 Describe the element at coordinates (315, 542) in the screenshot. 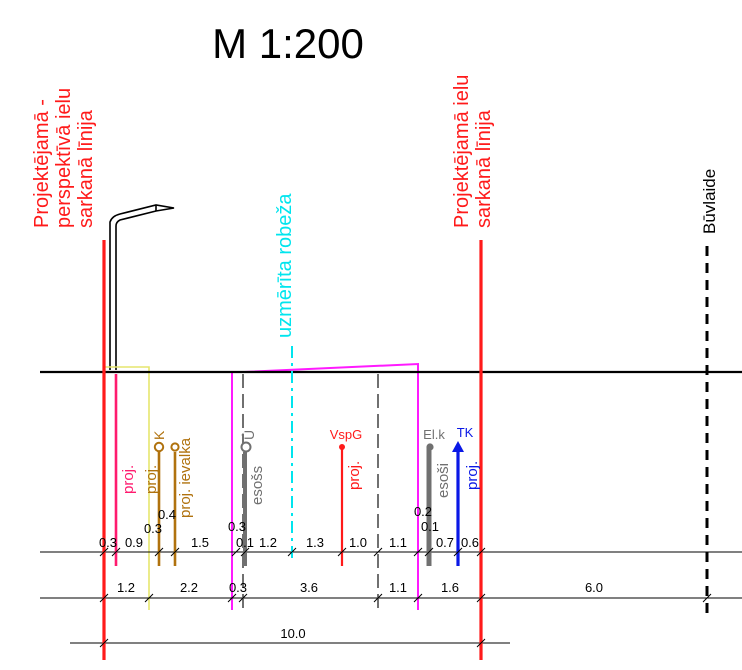

I see `dim-label: 1.3` at that location.